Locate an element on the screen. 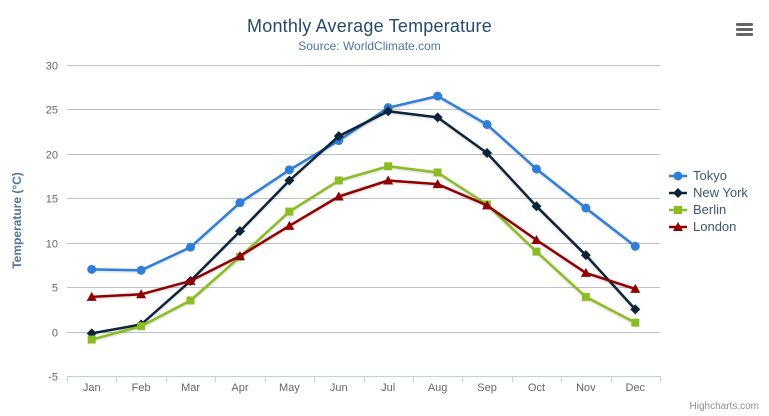  x-axis-label: Mar is located at coordinates (190, 388).